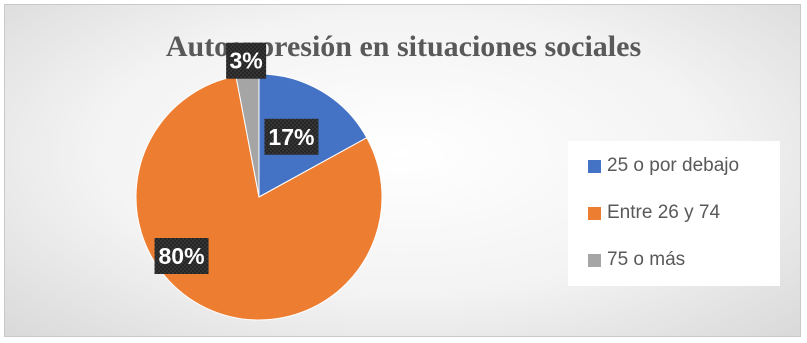 The image size is (807, 343). I want to click on data-label-text: 3%, so click(246, 61).